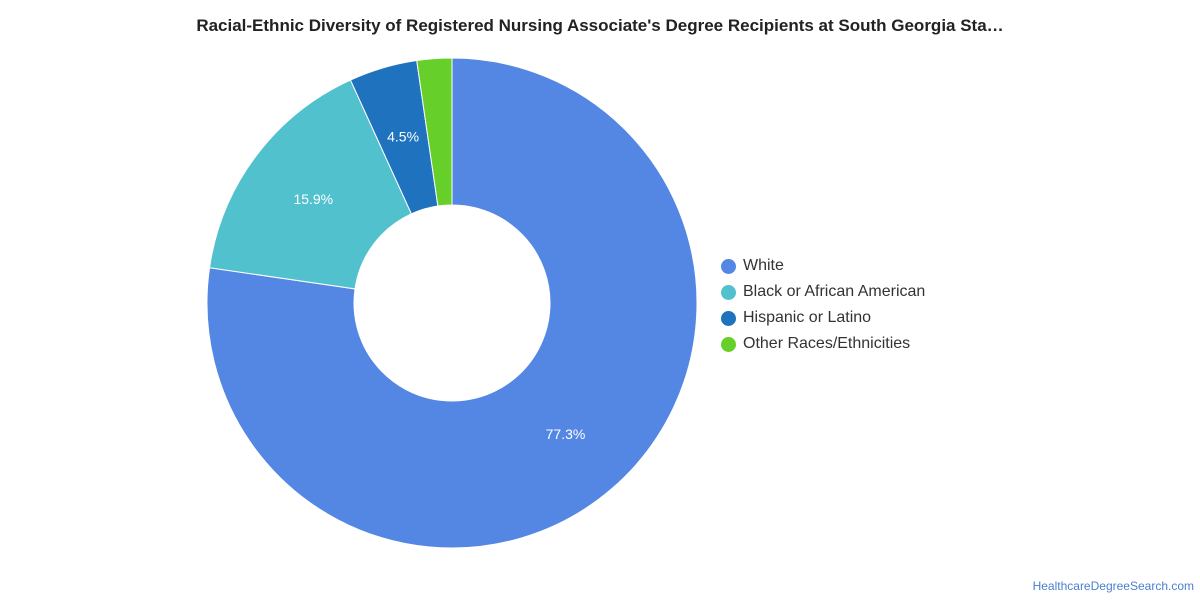 The image size is (1200, 600). Describe the element at coordinates (313, 199) in the screenshot. I see `slice-label-black-or-african-american: 15.9%` at that location.